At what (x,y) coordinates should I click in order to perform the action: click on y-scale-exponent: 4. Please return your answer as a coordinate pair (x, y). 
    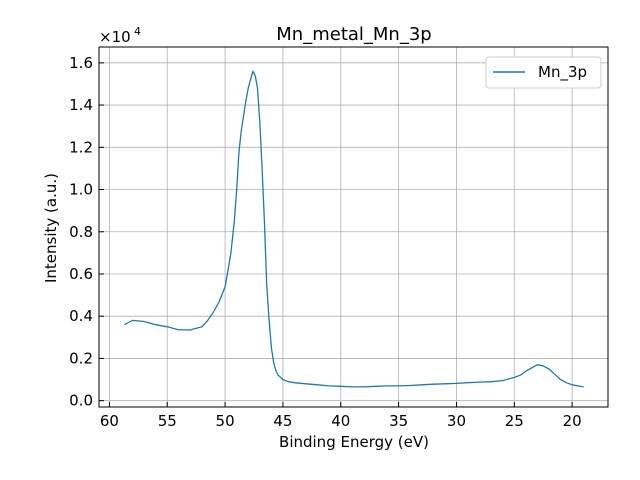
    Looking at the image, I should click on (137, 31).